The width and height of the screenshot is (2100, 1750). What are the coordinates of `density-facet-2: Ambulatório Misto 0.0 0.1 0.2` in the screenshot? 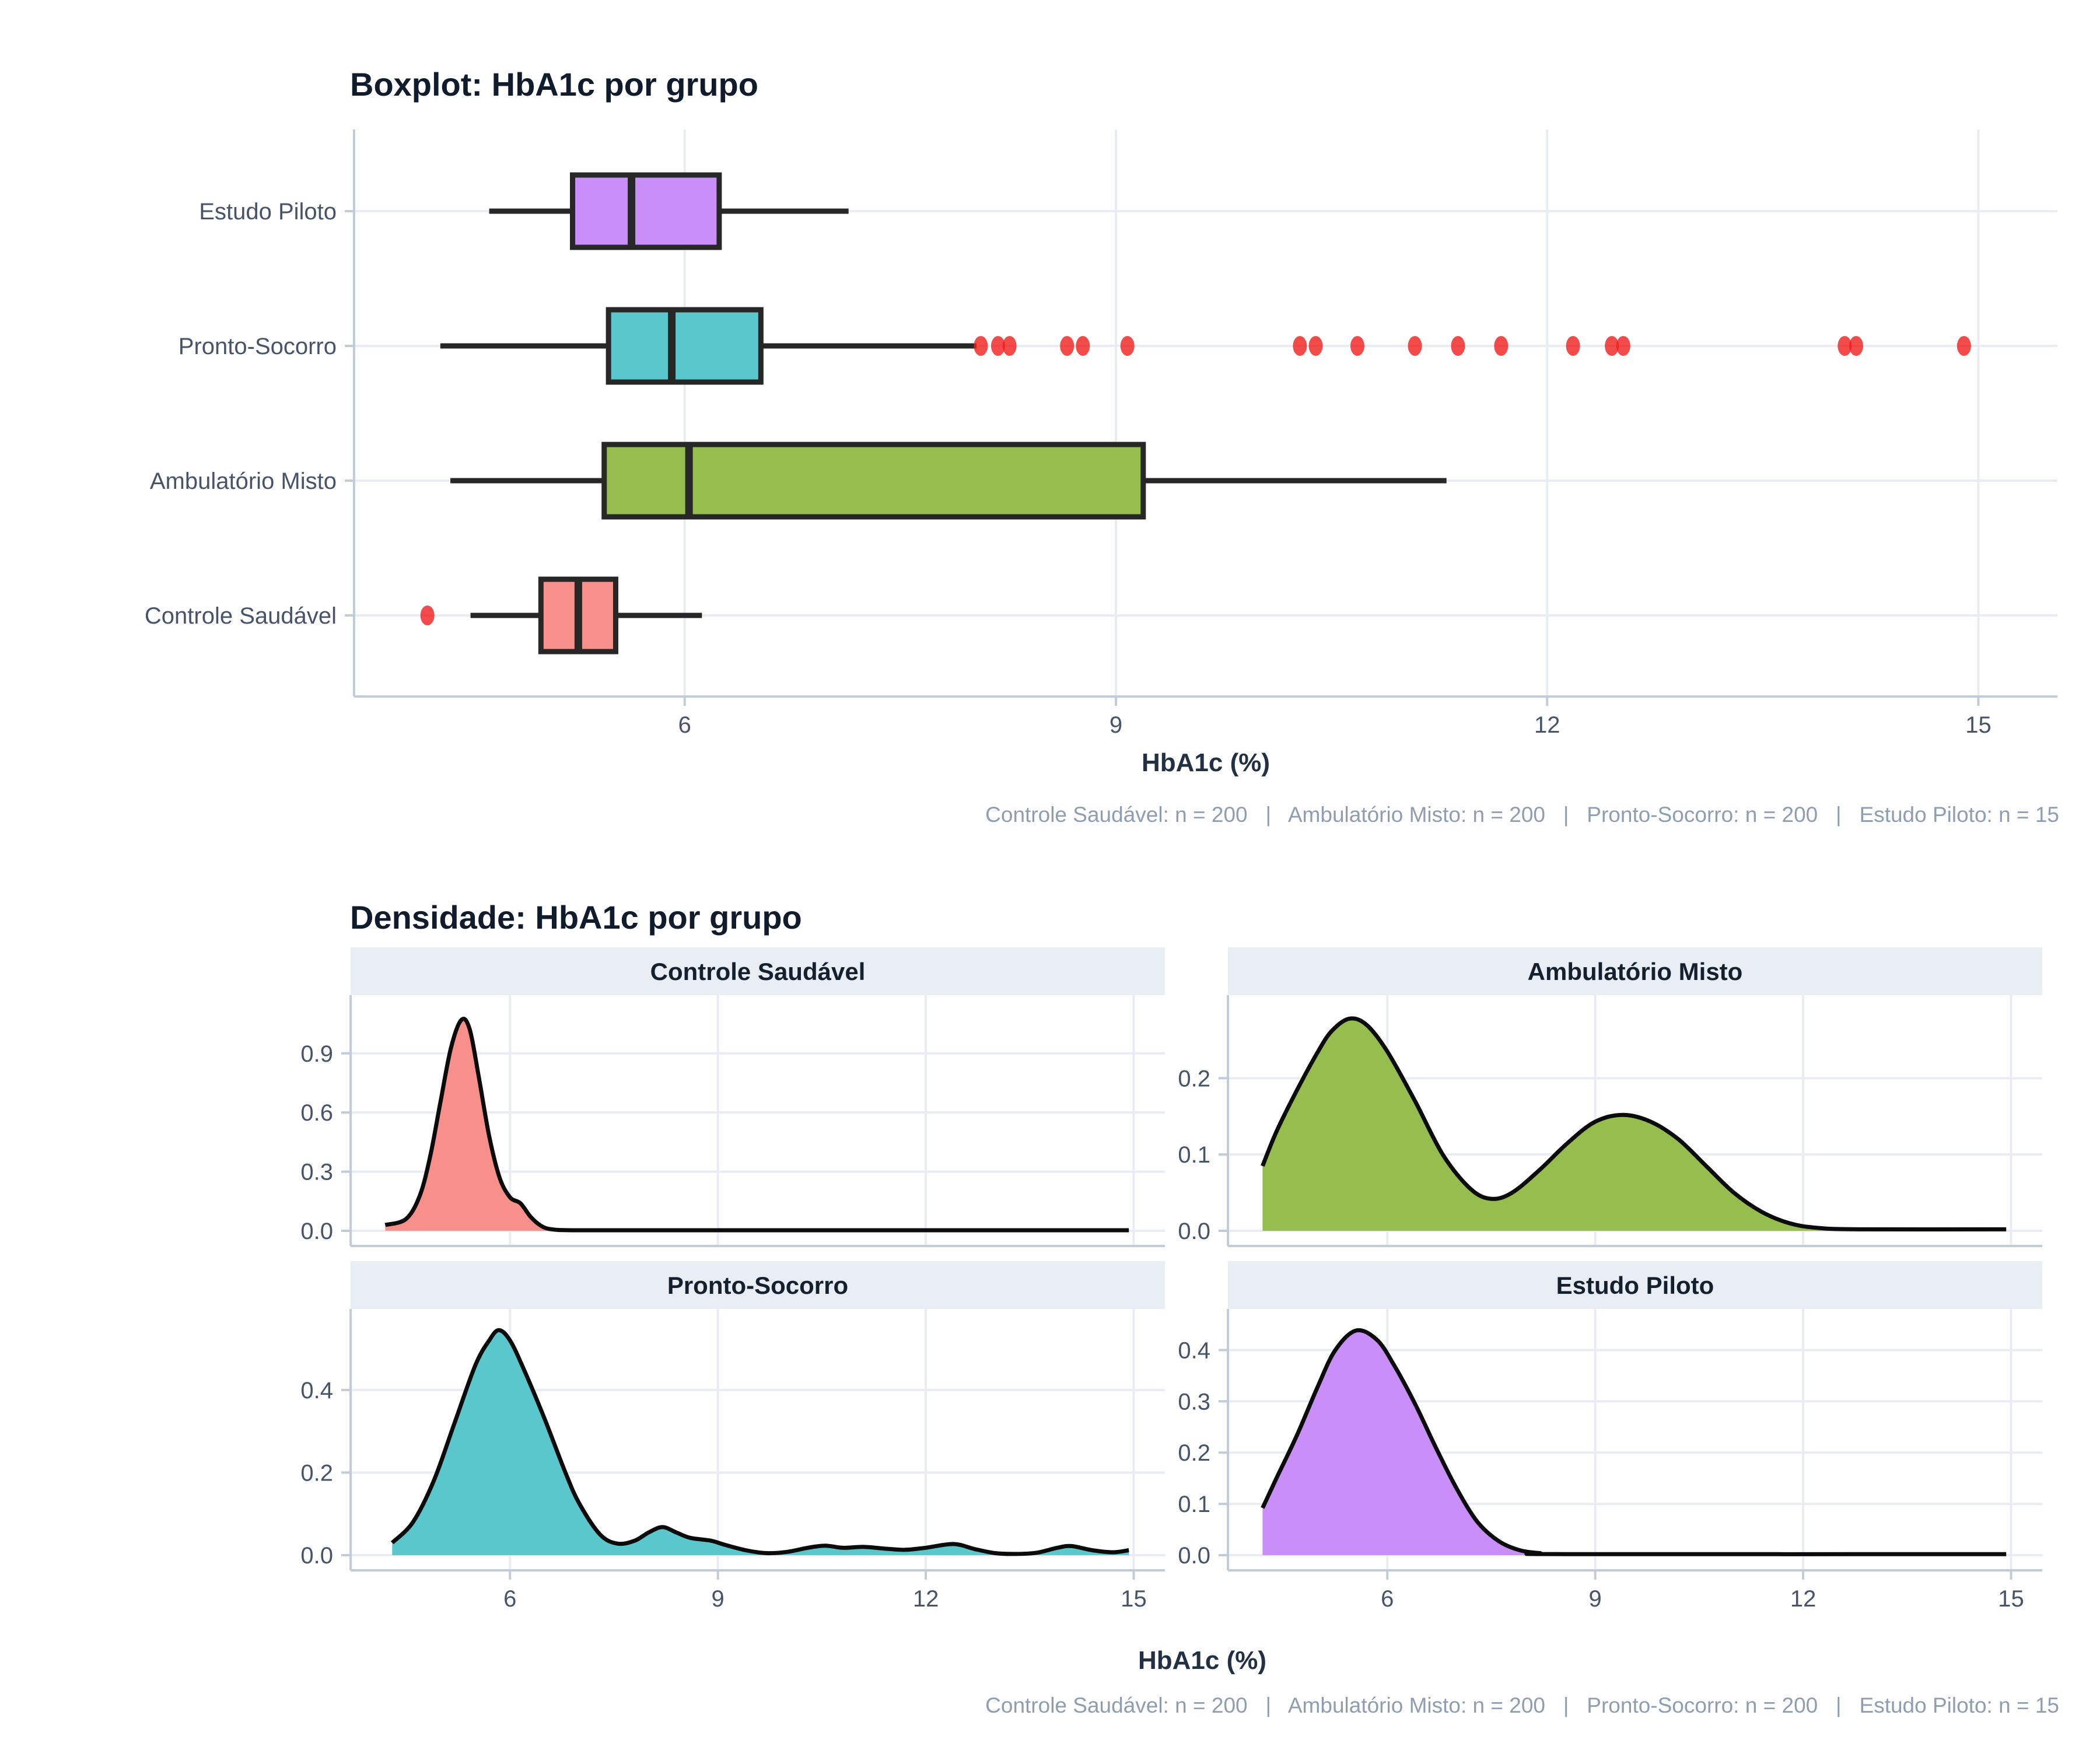 It's located at (1610, 1097).